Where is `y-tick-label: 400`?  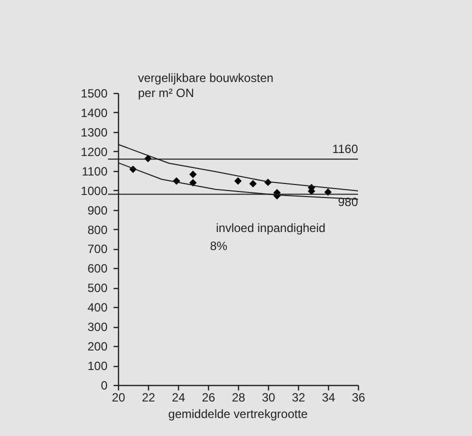
y-tick-label: 400 is located at coordinates (97, 307).